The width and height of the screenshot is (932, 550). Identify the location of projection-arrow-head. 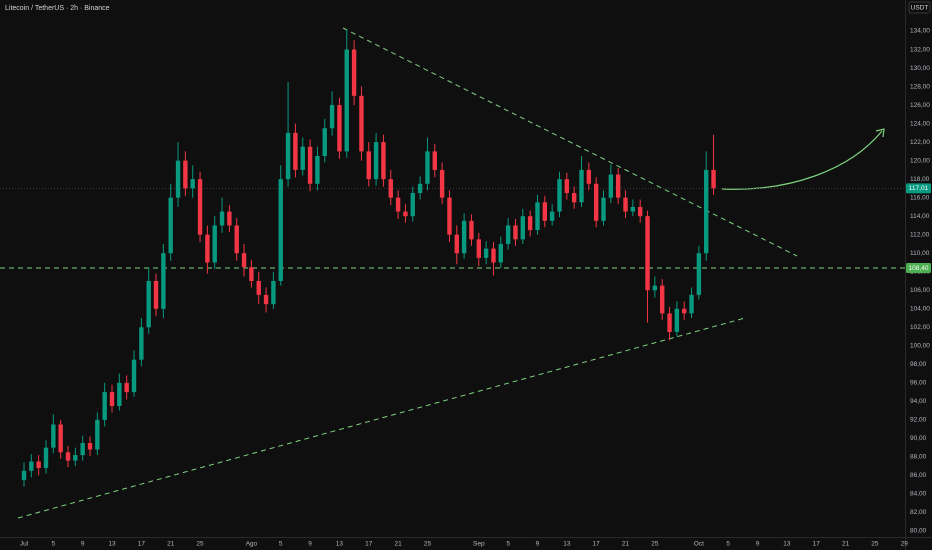
(880, 133).